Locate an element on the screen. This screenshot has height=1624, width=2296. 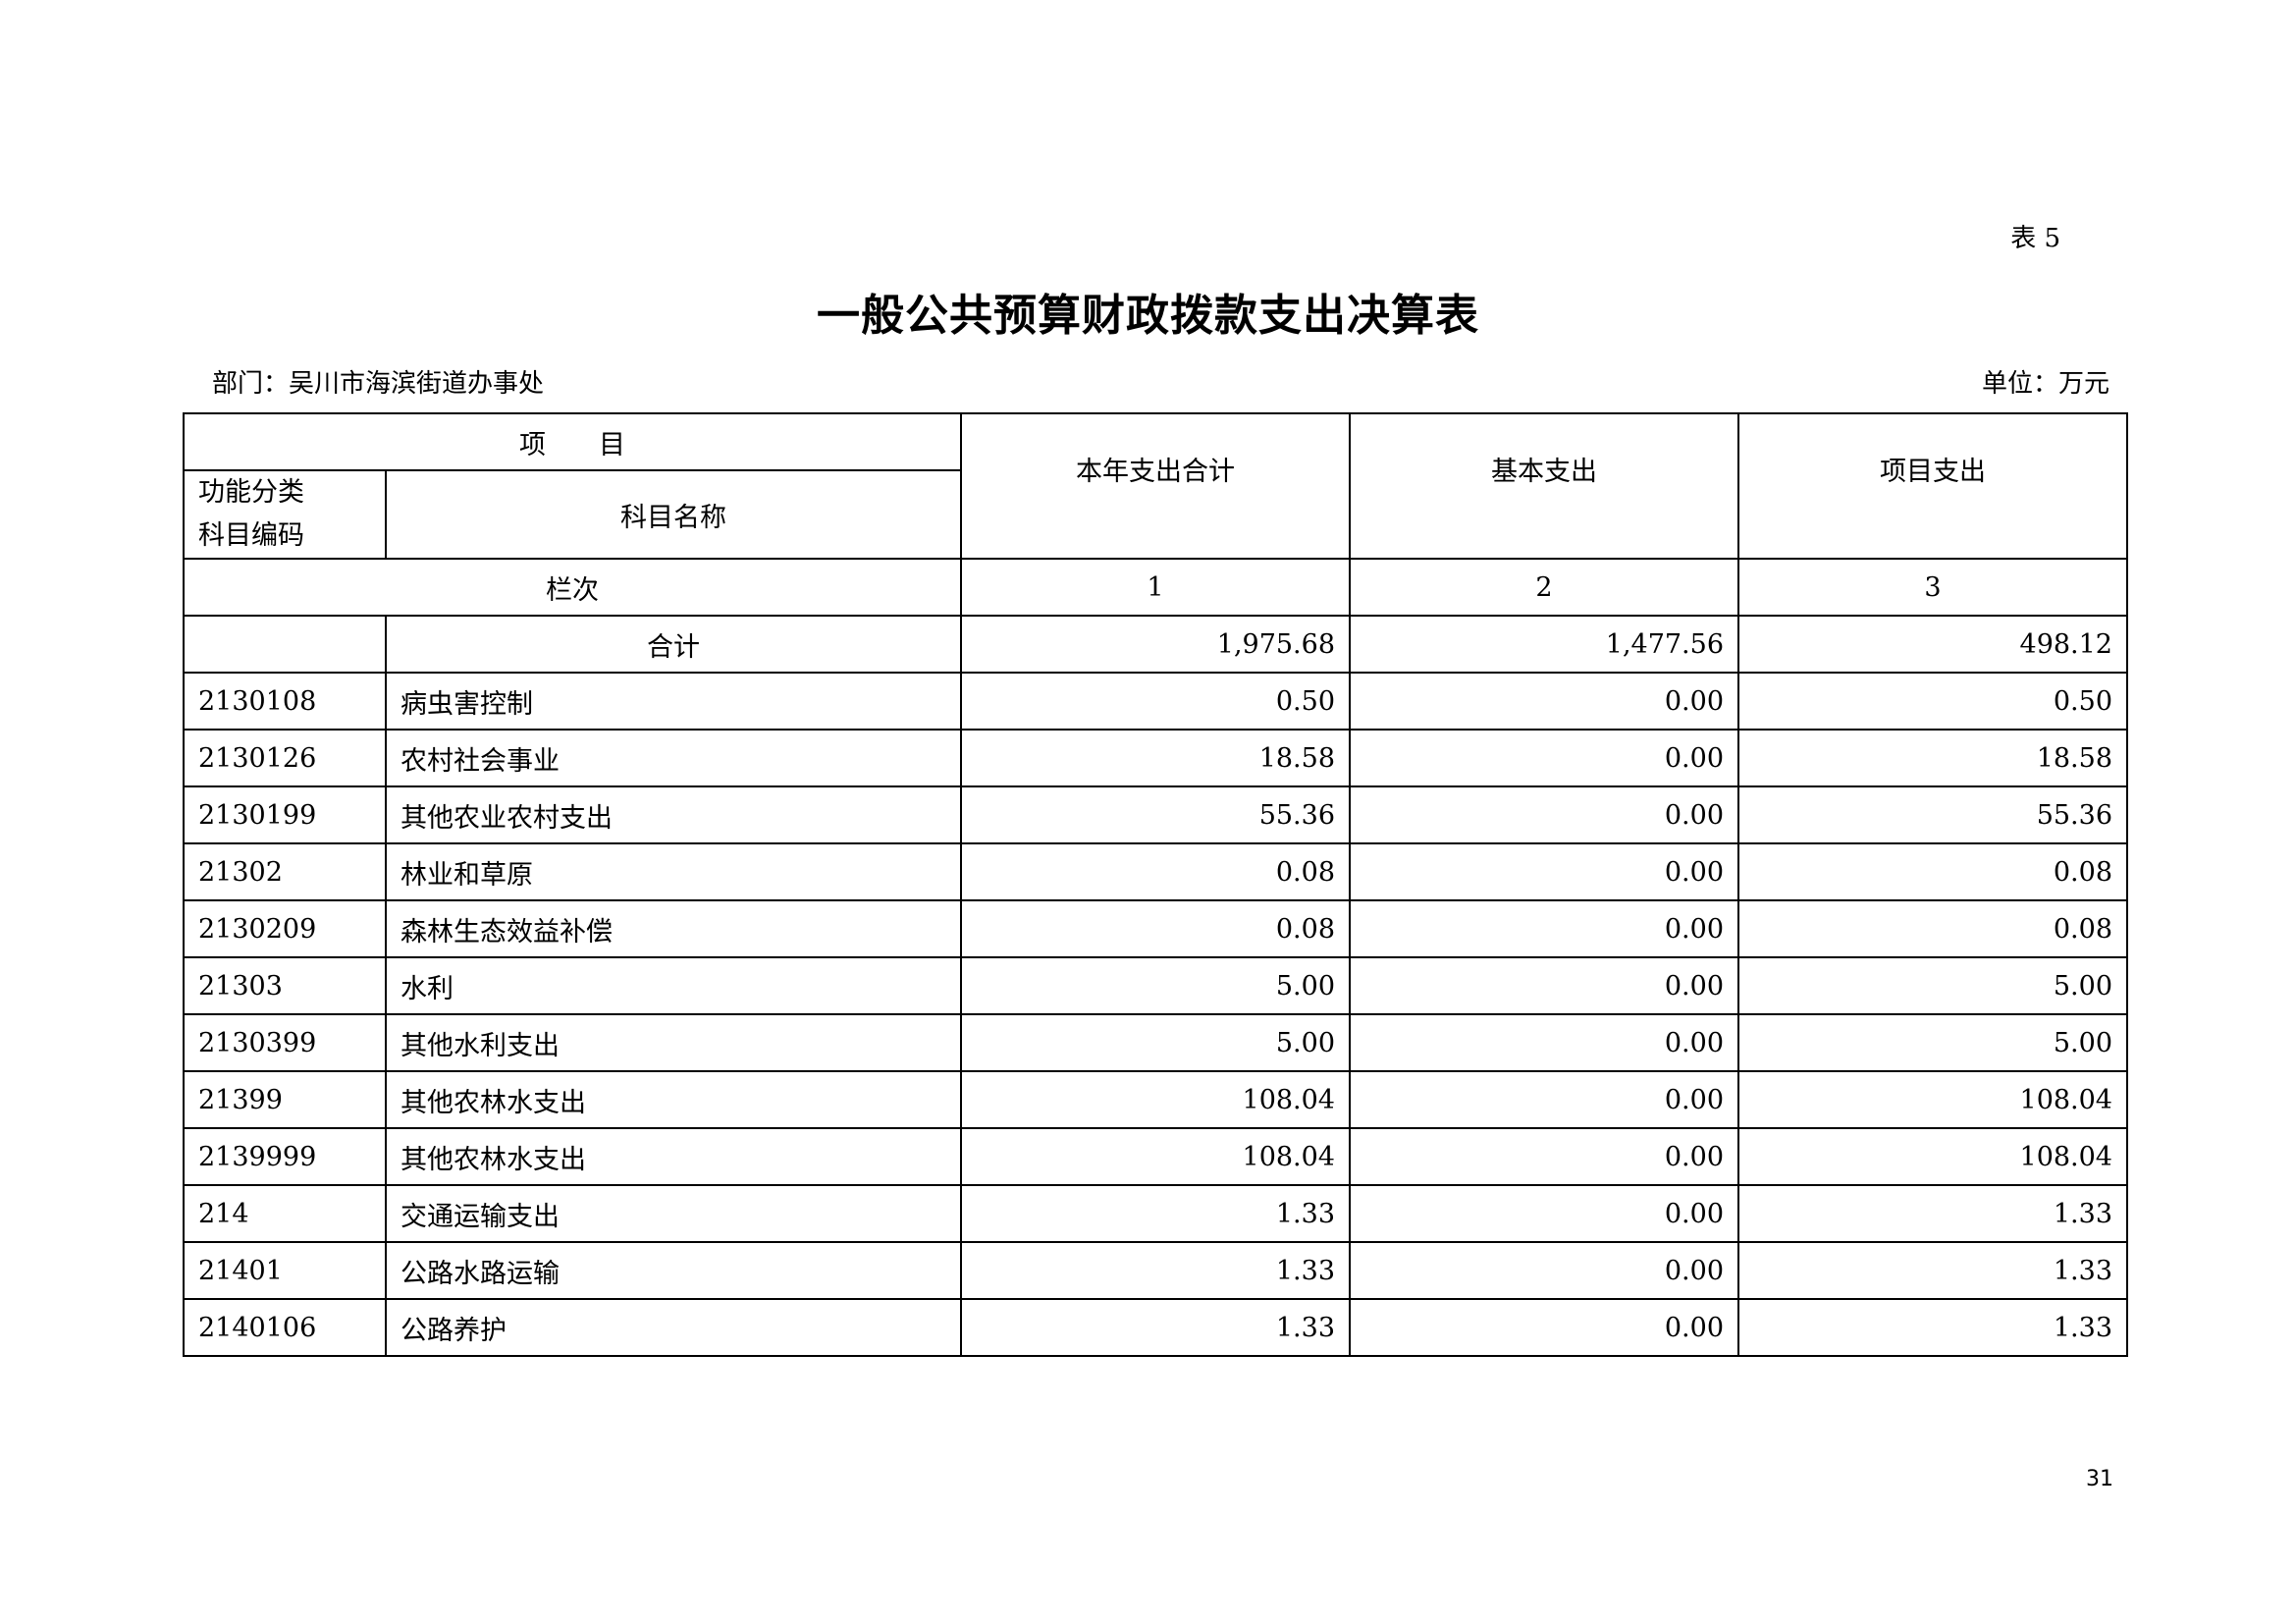
table-row: 2130108 病虫害控制 0.50 0.00 0.50 is located at coordinates (1155, 701).